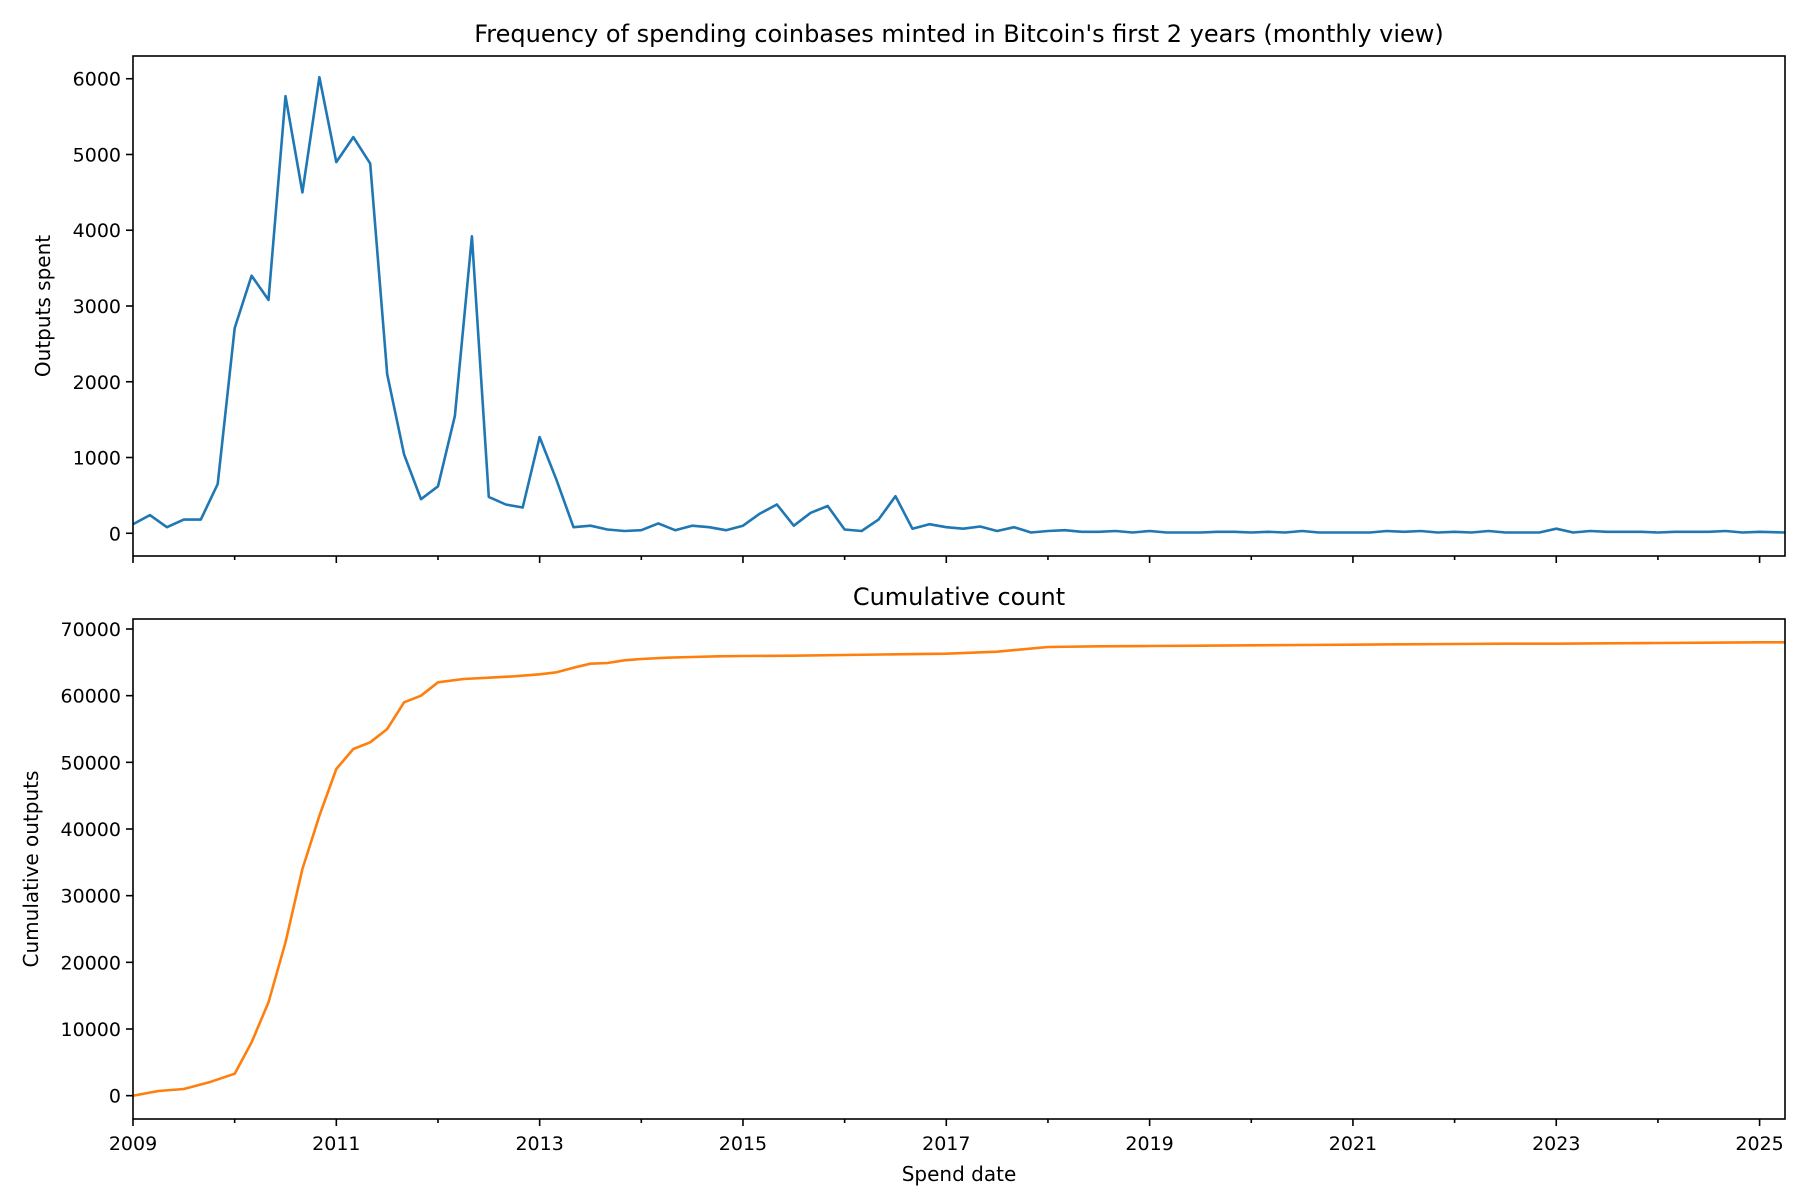 The height and width of the screenshot is (1200, 1800). Describe the element at coordinates (97, 80) in the screenshot. I see `y-tick-label-outputs-spent: 6000` at that location.